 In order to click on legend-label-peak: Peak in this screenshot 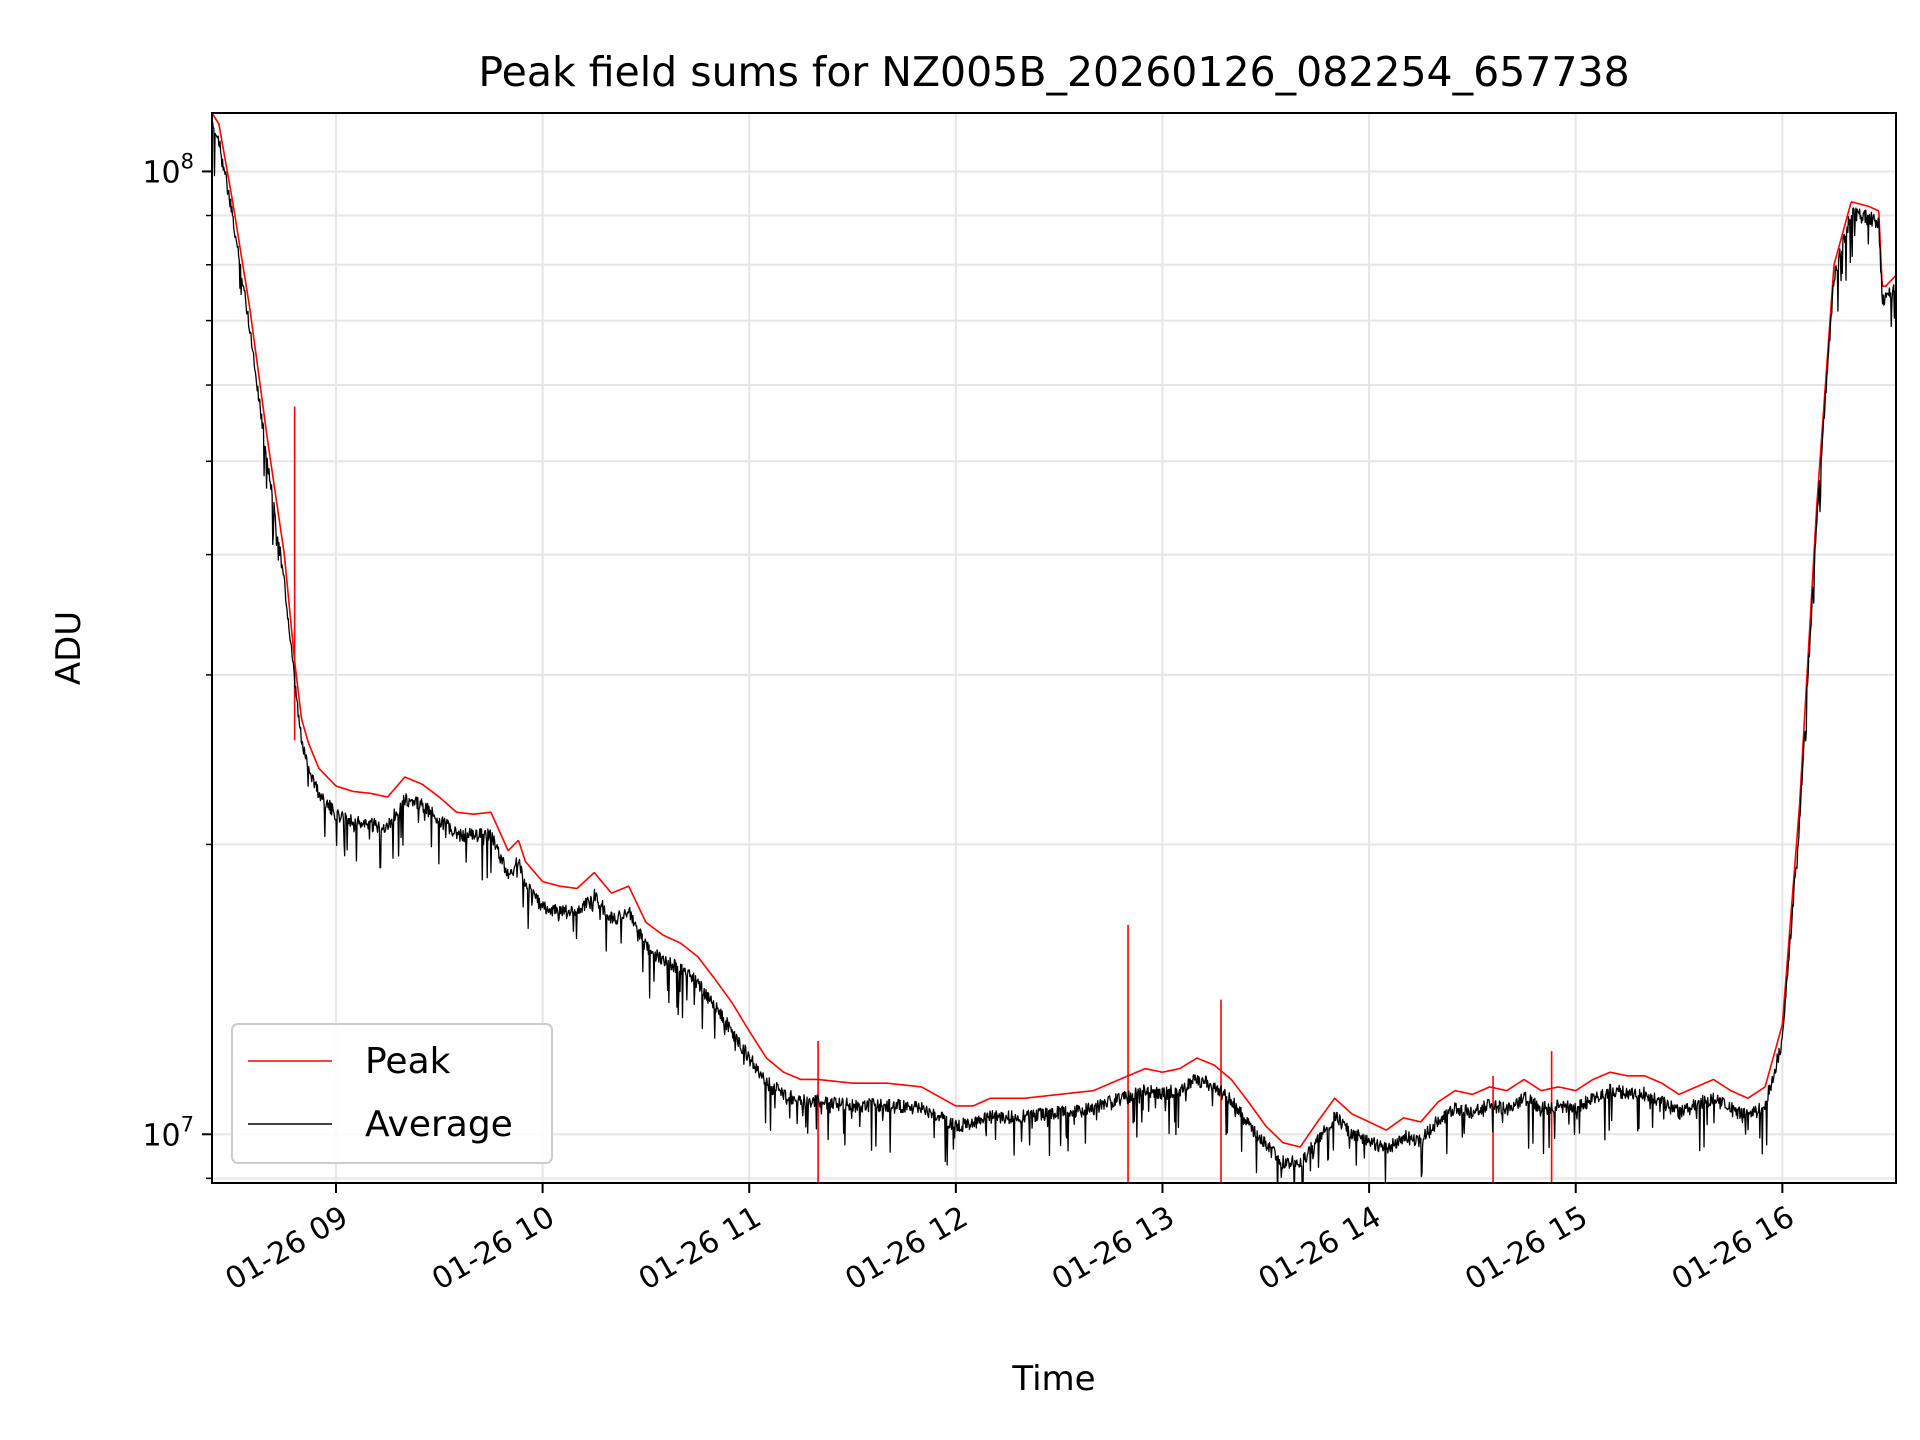, I will do `click(408, 1061)`.